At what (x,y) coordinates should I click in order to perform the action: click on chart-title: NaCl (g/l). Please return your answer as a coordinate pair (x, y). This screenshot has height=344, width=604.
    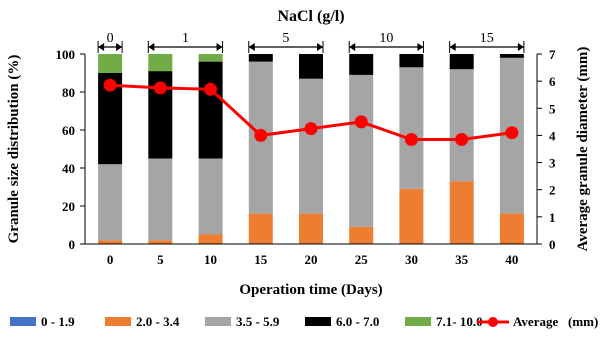
    Looking at the image, I should click on (310, 16).